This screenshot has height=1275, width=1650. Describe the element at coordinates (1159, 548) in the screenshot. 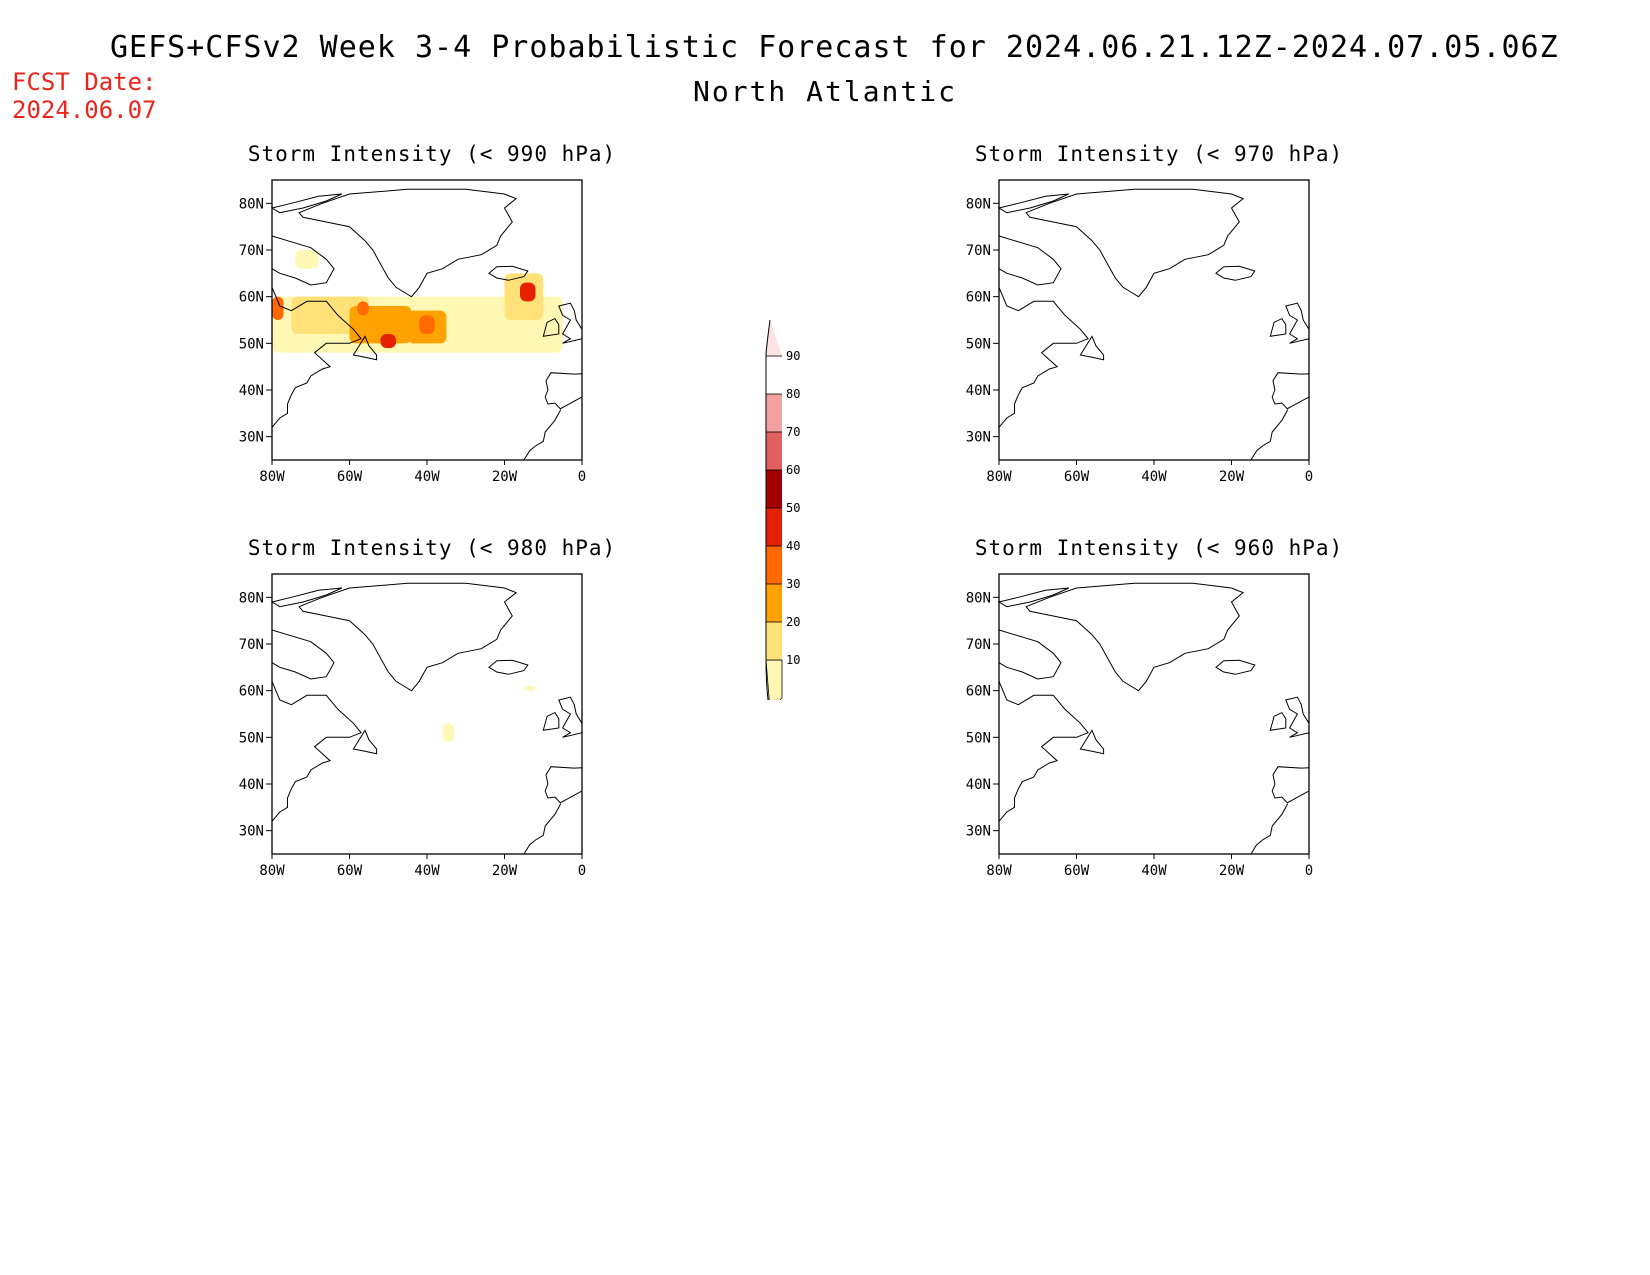

I see `panel-title: Storm Intensity (< 960 hPa)` at that location.